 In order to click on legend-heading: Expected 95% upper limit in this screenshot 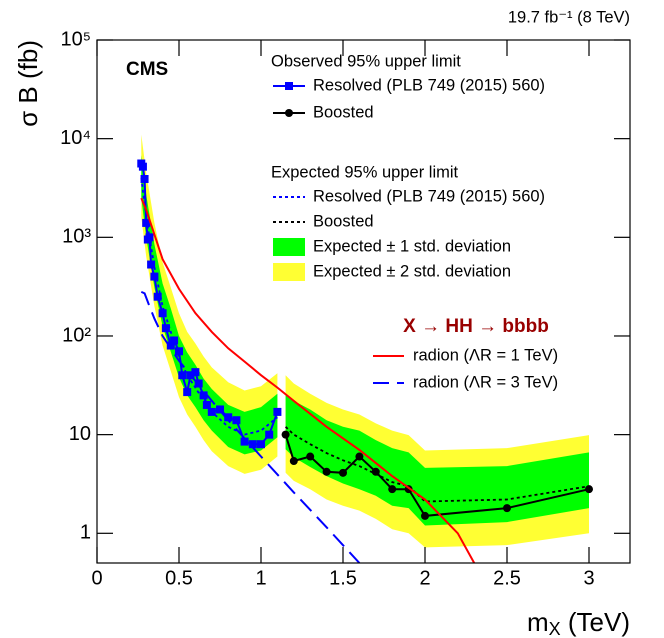, I will do `click(365, 172)`.